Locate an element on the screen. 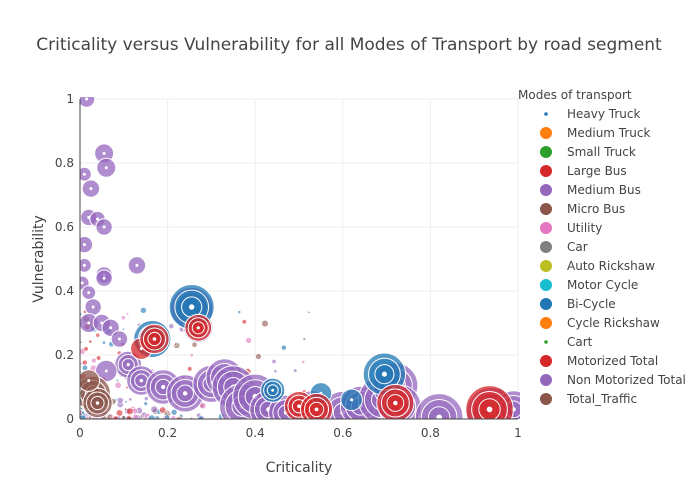 The image size is (700, 500). legend-item: Non Motorized Total is located at coordinates (613, 380).